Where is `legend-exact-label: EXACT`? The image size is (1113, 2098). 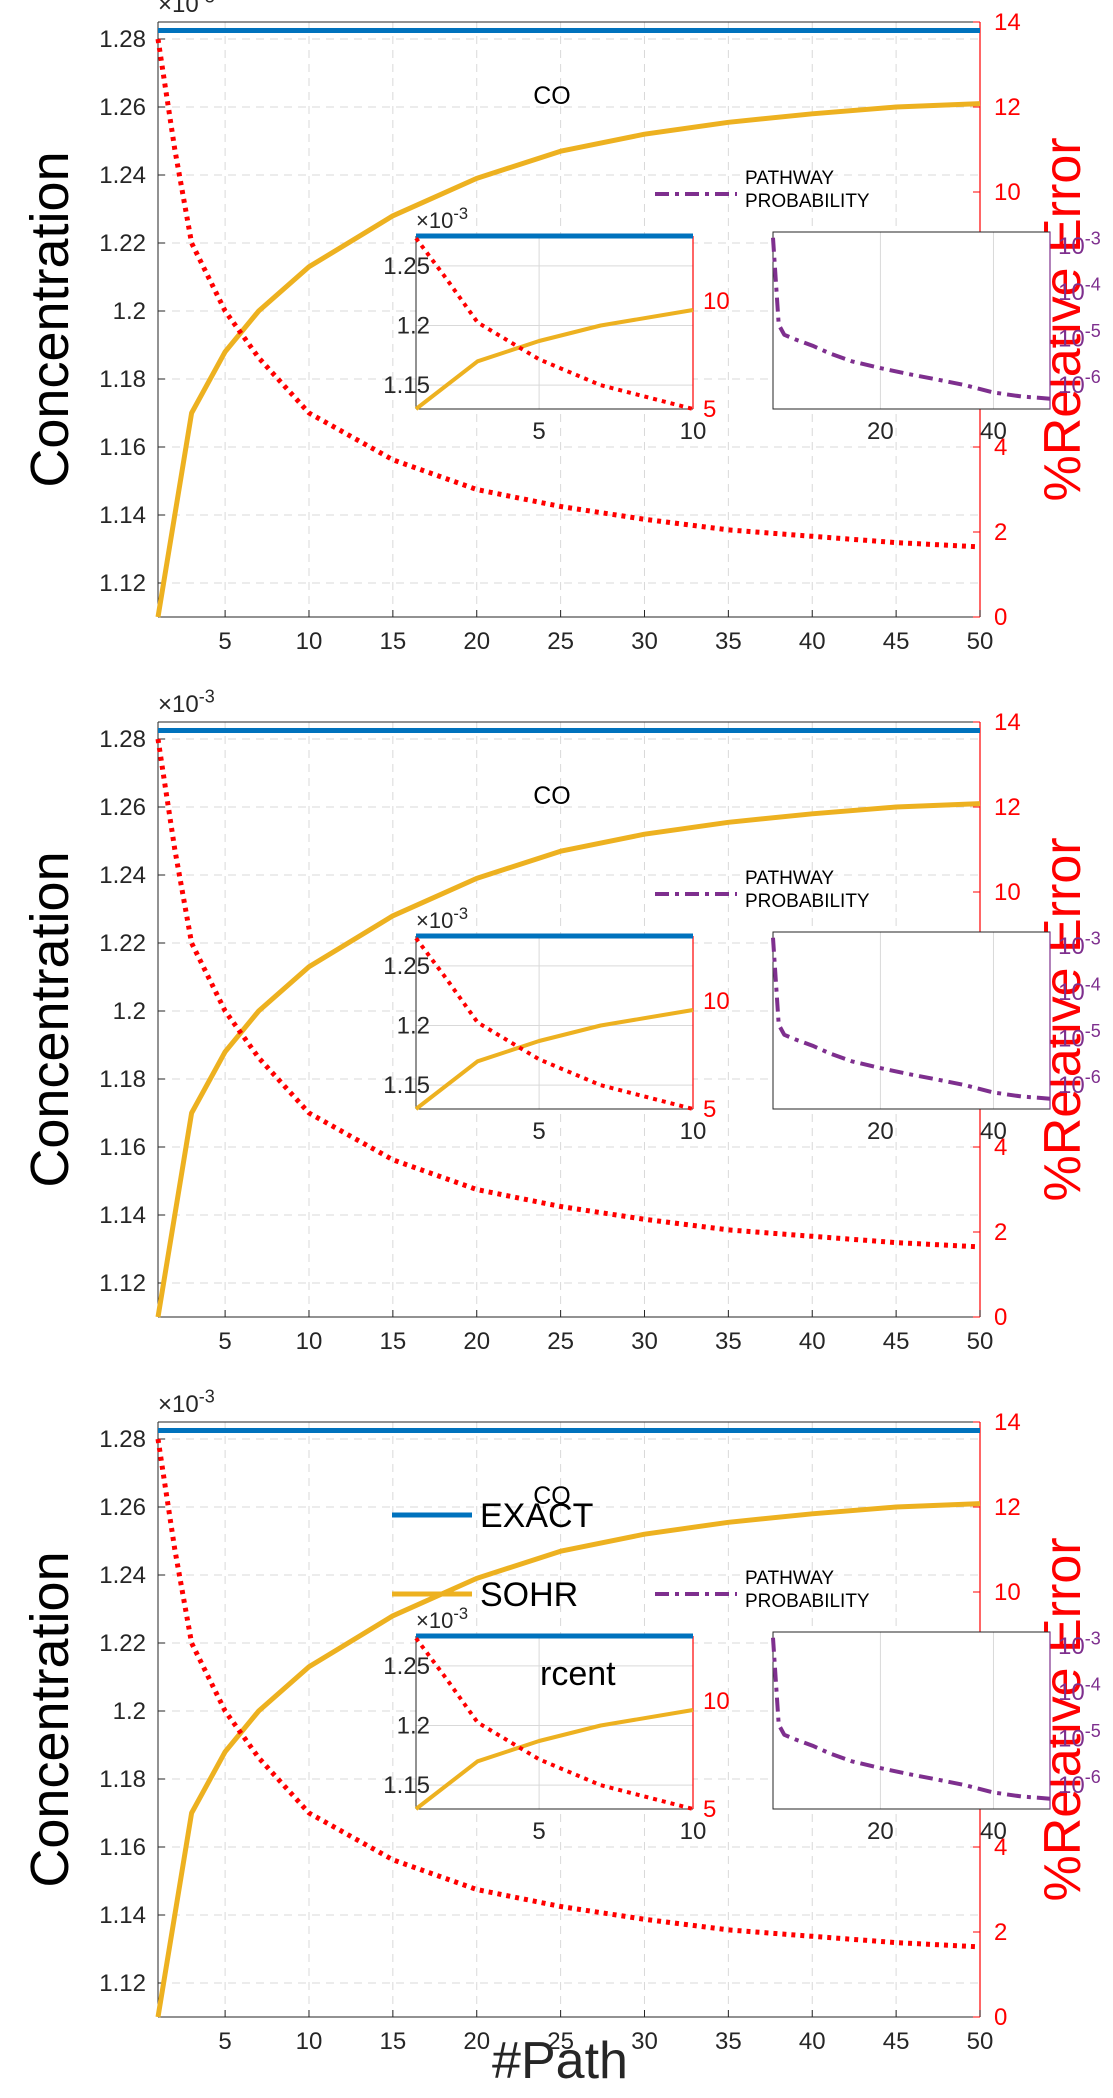 legend-exact-label: EXACT is located at coordinates (536, 1516).